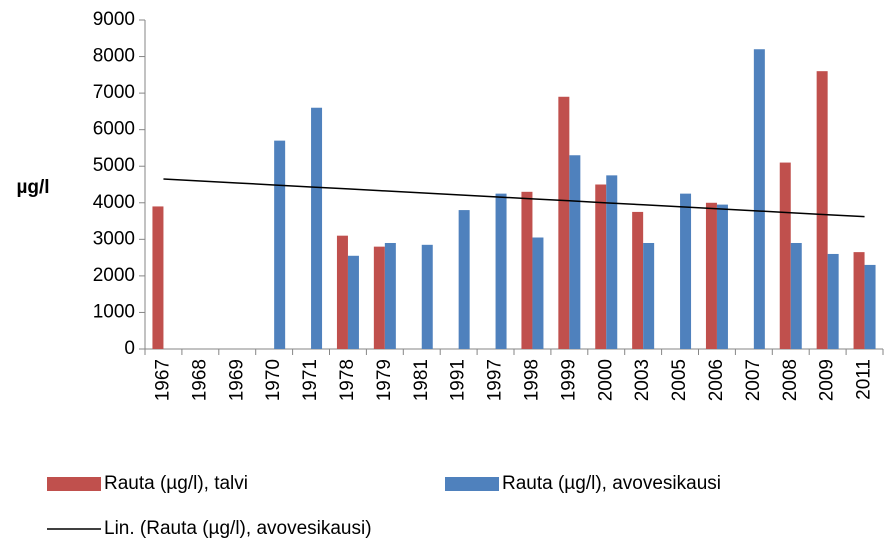 The image size is (886, 545). Describe the element at coordinates (114, 129) in the screenshot. I see `y-tick-label: 6000` at that location.